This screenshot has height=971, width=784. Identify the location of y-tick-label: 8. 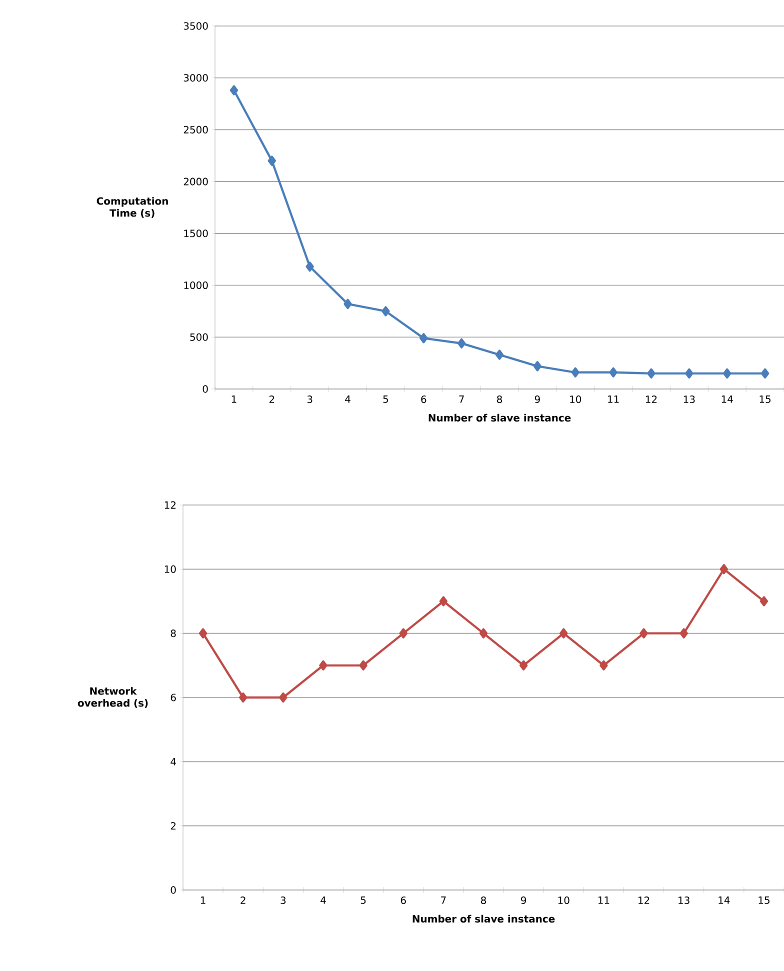
(173, 634).